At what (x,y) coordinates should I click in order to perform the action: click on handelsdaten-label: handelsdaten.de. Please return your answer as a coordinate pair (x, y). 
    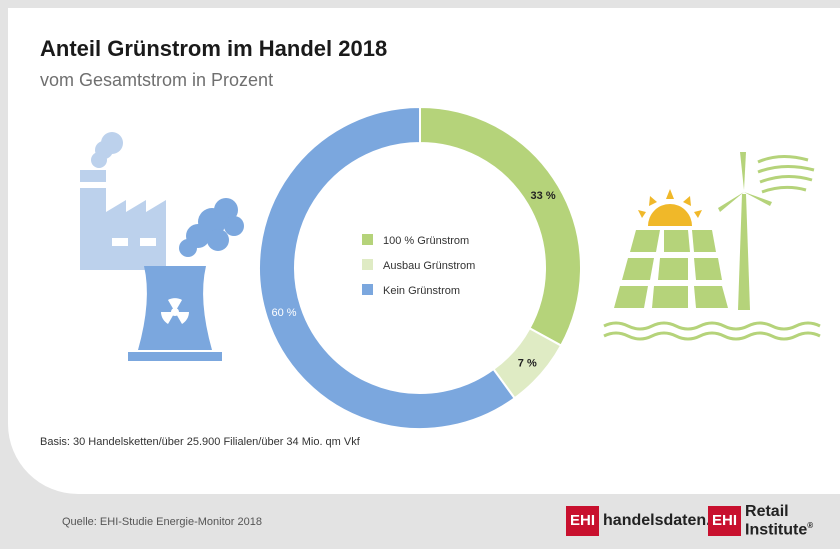
    Looking at the image, I should click on (666, 520).